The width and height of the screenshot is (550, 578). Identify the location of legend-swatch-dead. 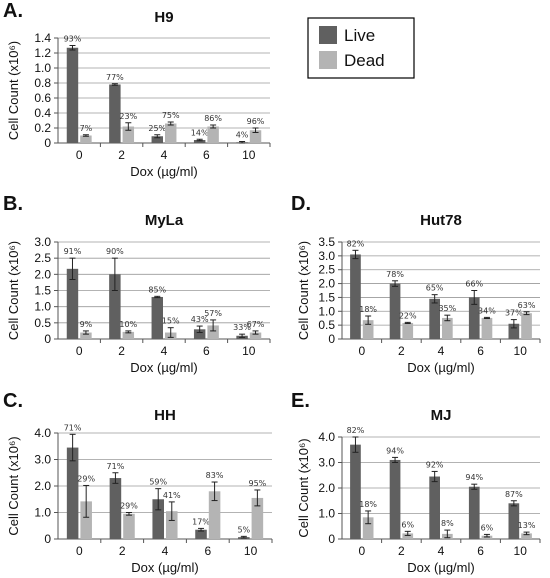
(328, 60).